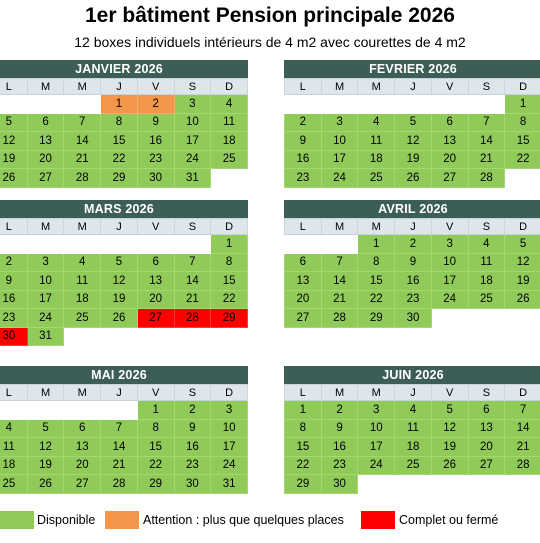 Image resolution: width=540 pixels, height=543 pixels. Describe the element at coordinates (124, 375) in the screenshot. I see `month-title: MAI 2026` at that location.